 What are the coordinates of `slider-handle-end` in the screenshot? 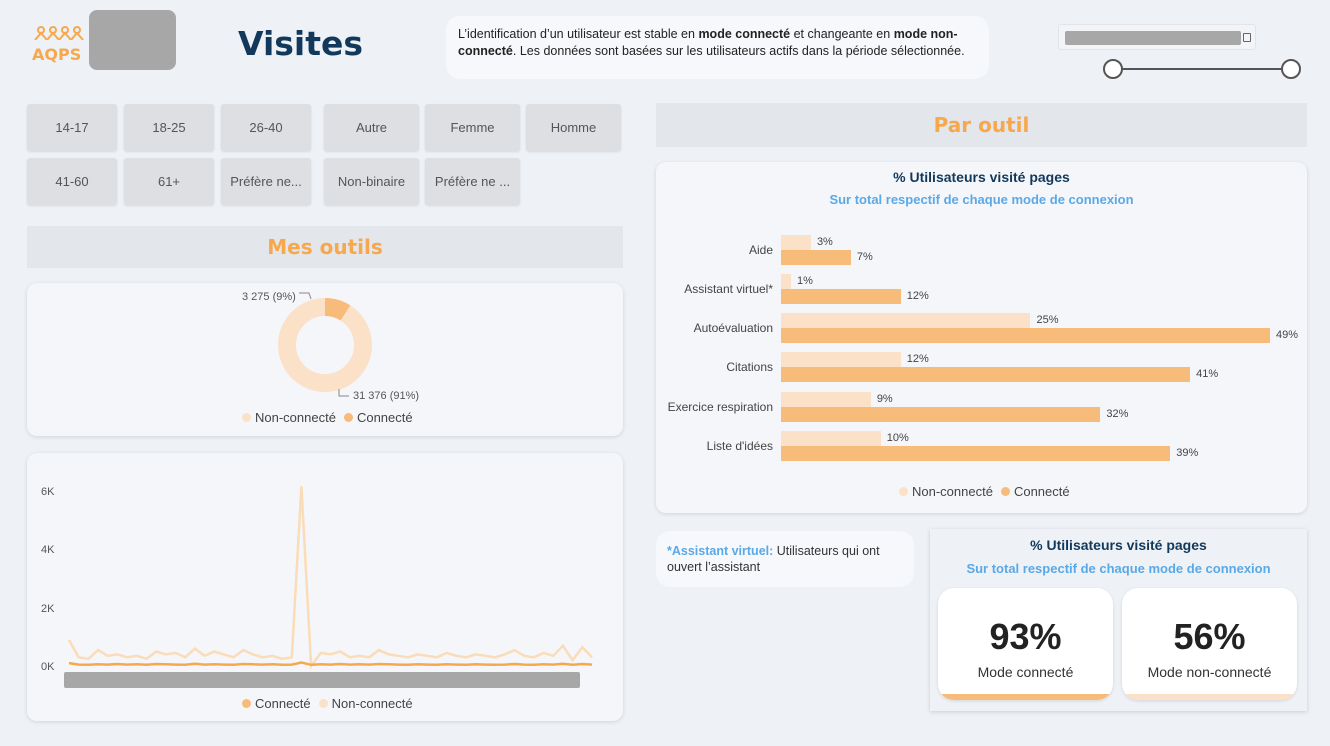 It's located at (1291, 69).